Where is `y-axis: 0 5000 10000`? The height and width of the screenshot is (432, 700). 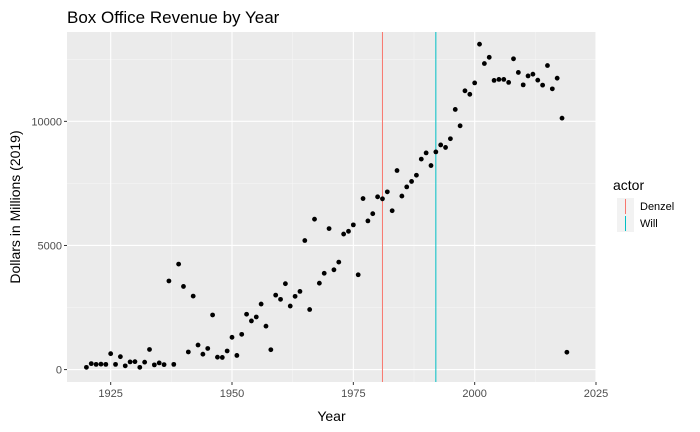 y-axis: 0 5000 10000 is located at coordinates (49, 246).